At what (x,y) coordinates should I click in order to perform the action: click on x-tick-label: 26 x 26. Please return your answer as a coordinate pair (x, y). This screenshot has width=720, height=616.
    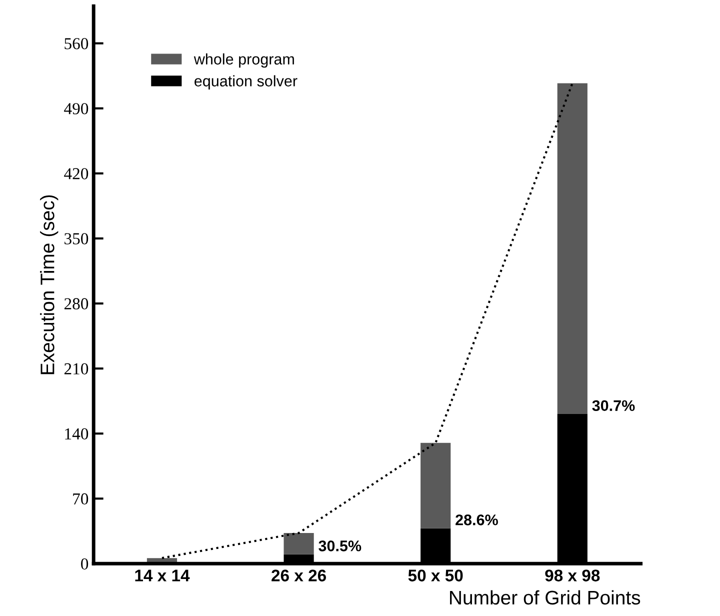
    Looking at the image, I should click on (299, 576).